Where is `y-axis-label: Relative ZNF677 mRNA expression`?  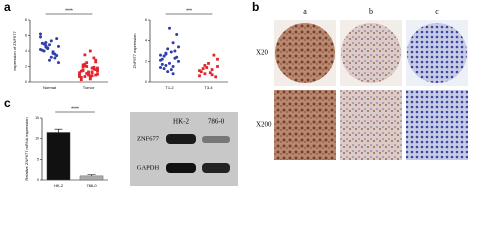
y-axis-label: Relative ZNF677 mRNA expression is located at coordinates (26, 148).